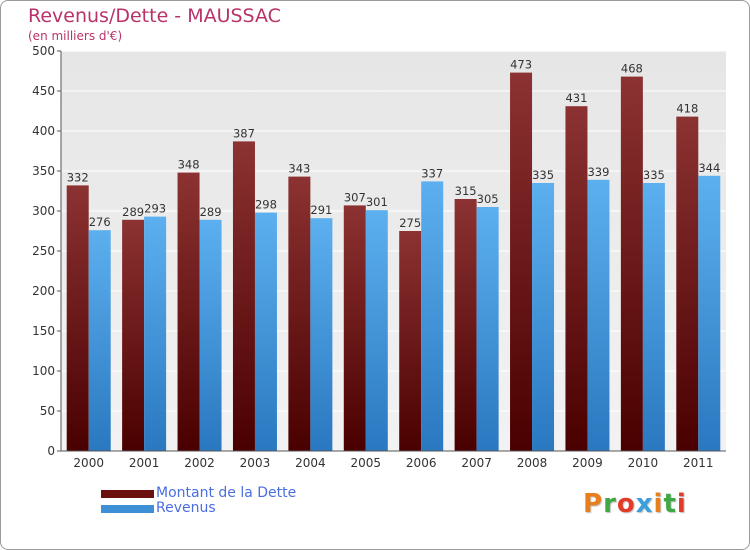 This screenshot has width=750, height=550. What do you see at coordinates (355, 197) in the screenshot?
I see `data-label-dette: 307` at bounding box center [355, 197].